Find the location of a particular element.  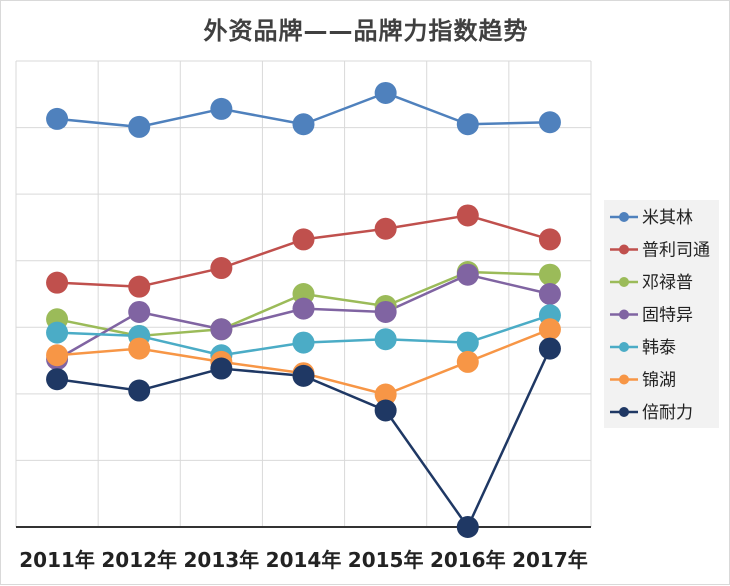

legend-label: 普利司通 is located at coordinates (676, 251).